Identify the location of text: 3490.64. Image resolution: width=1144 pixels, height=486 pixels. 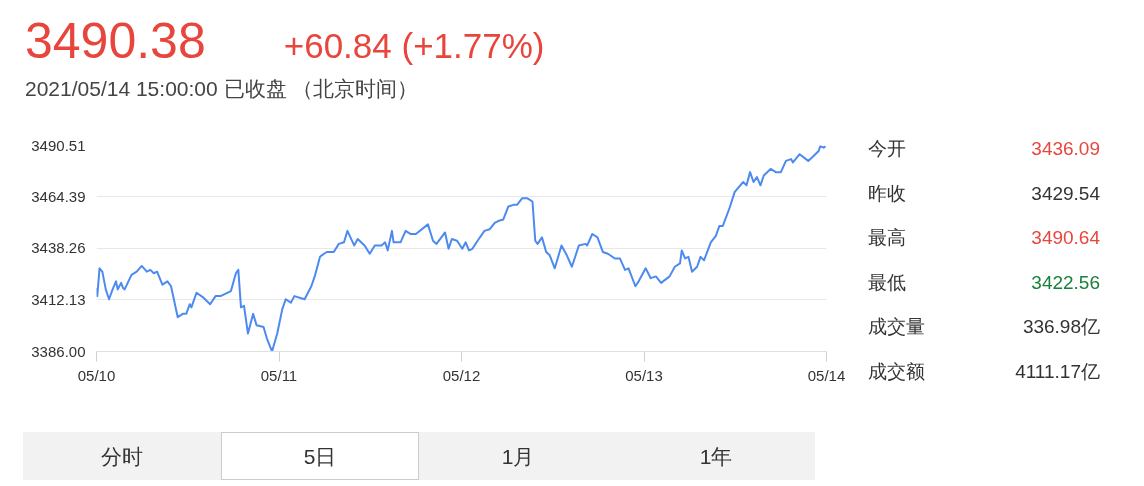
(1065, 237).